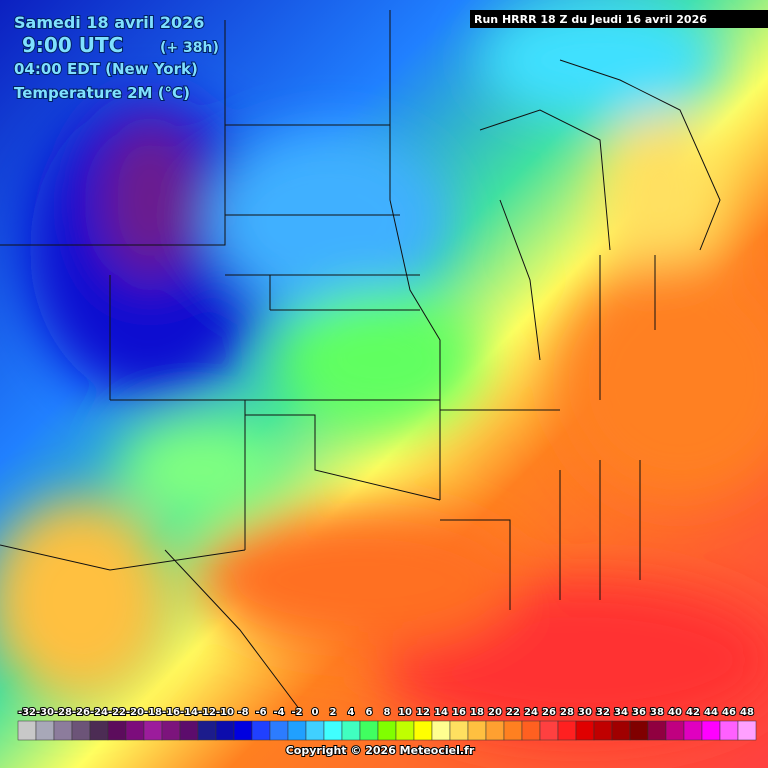 The width and height of the screenshot is (768, 768). I want to click on legend-label: 40, so click(675, 712).